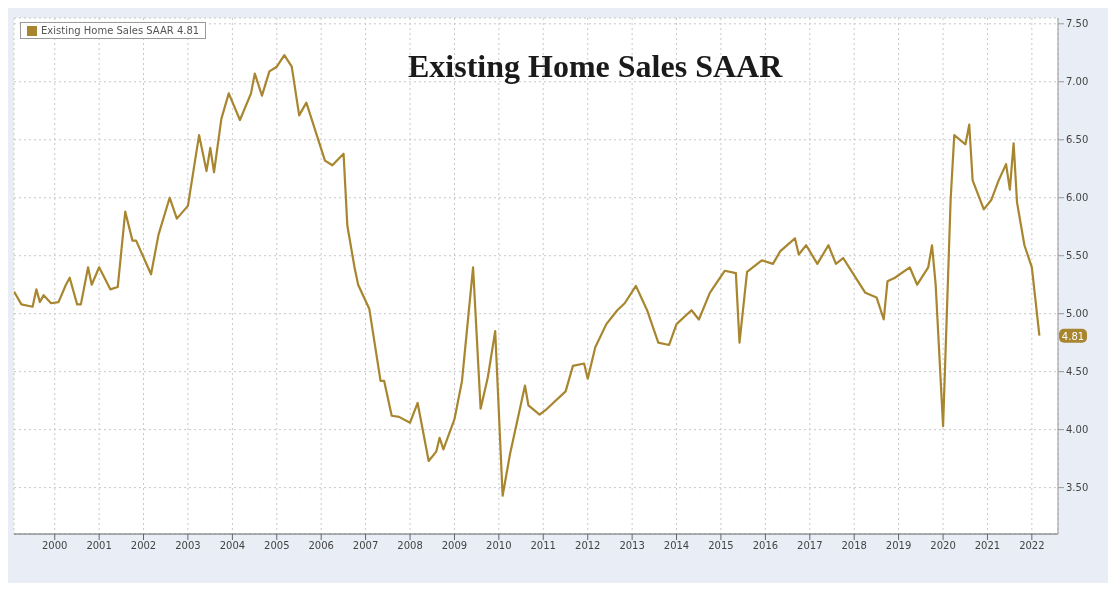 Image resolution: width=1116 pixels, height=591 pixels. I want to click on y-tick-label: 7.50, so click(1077, 24).